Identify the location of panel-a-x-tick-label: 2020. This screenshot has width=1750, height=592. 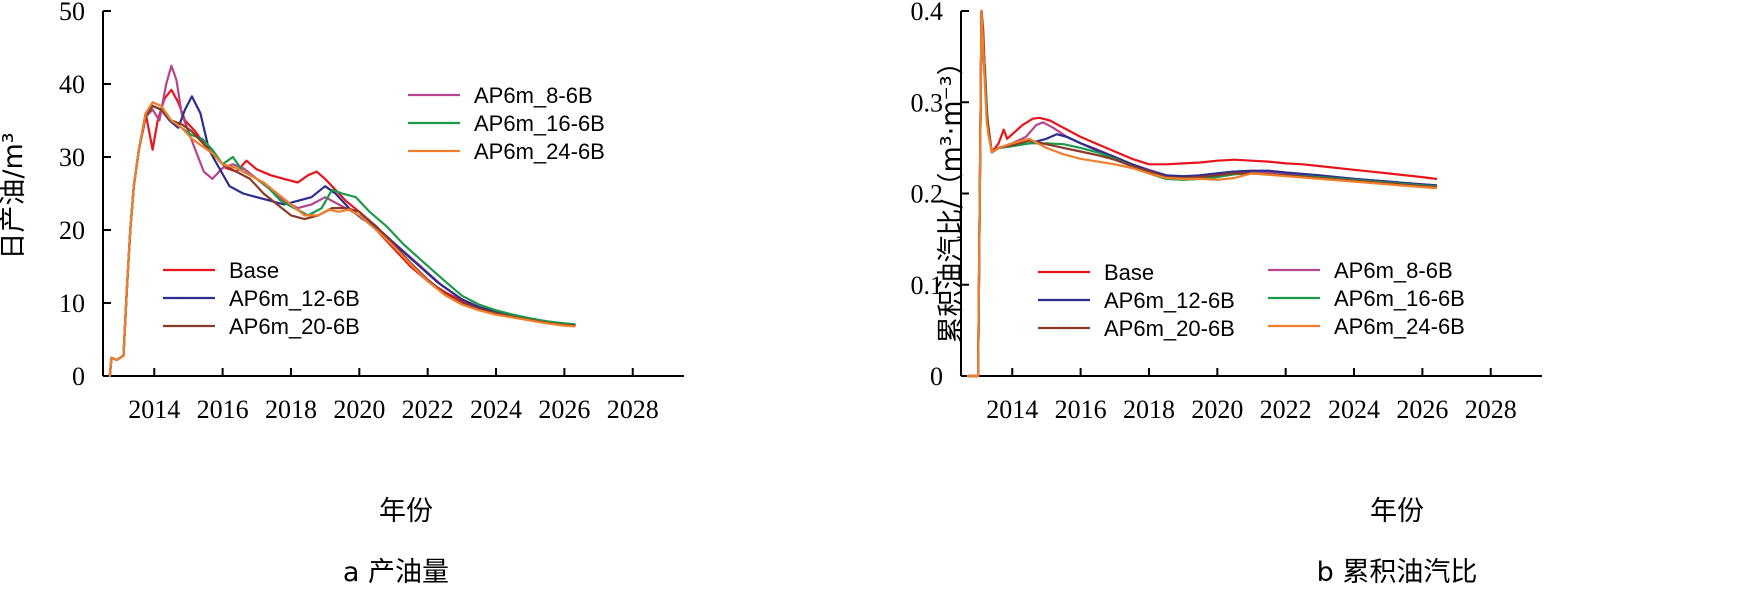
(359, 409).